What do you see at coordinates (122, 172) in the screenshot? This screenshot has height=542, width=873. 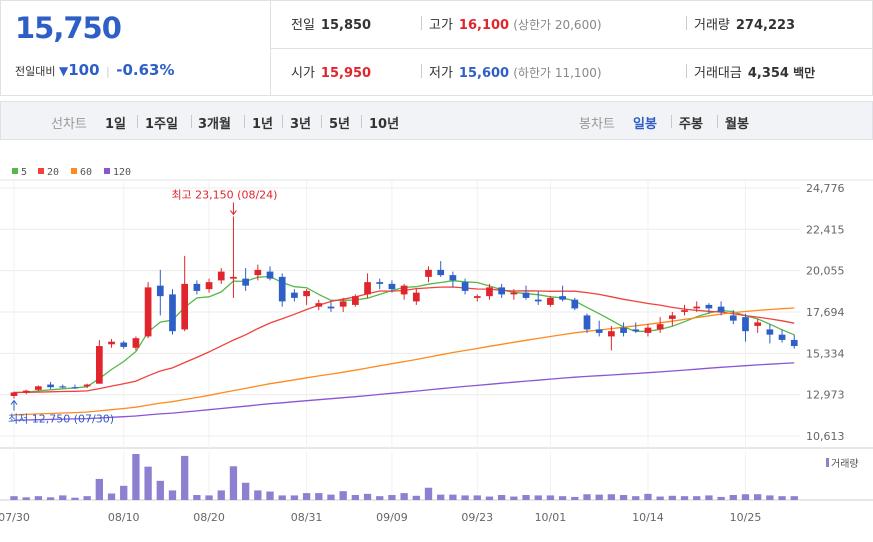 I see `legend-label: 120` at bounding box center [122, 172].